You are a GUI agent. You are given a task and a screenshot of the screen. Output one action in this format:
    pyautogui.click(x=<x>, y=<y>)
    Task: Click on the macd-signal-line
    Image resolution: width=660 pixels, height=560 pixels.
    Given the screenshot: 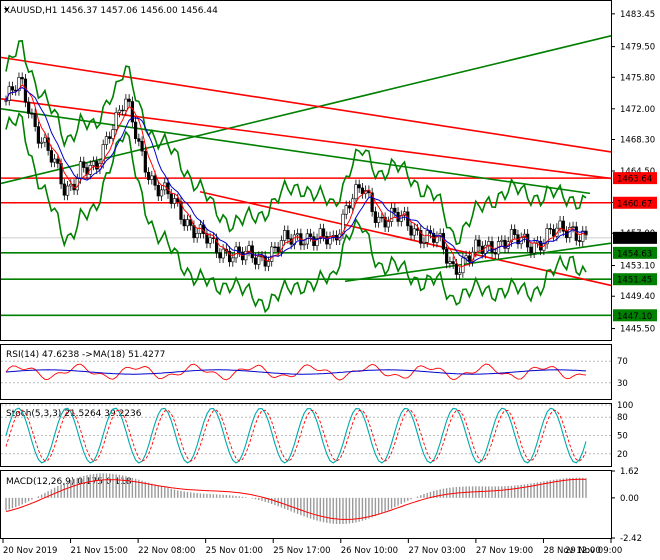 What is the action you would take?
    pyautogui.click(x=296, y=499)
    